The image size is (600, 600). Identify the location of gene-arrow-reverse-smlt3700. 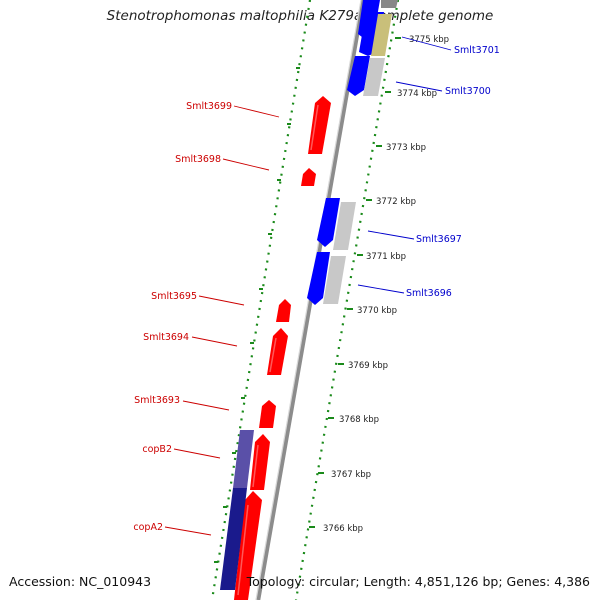
(358, 76).